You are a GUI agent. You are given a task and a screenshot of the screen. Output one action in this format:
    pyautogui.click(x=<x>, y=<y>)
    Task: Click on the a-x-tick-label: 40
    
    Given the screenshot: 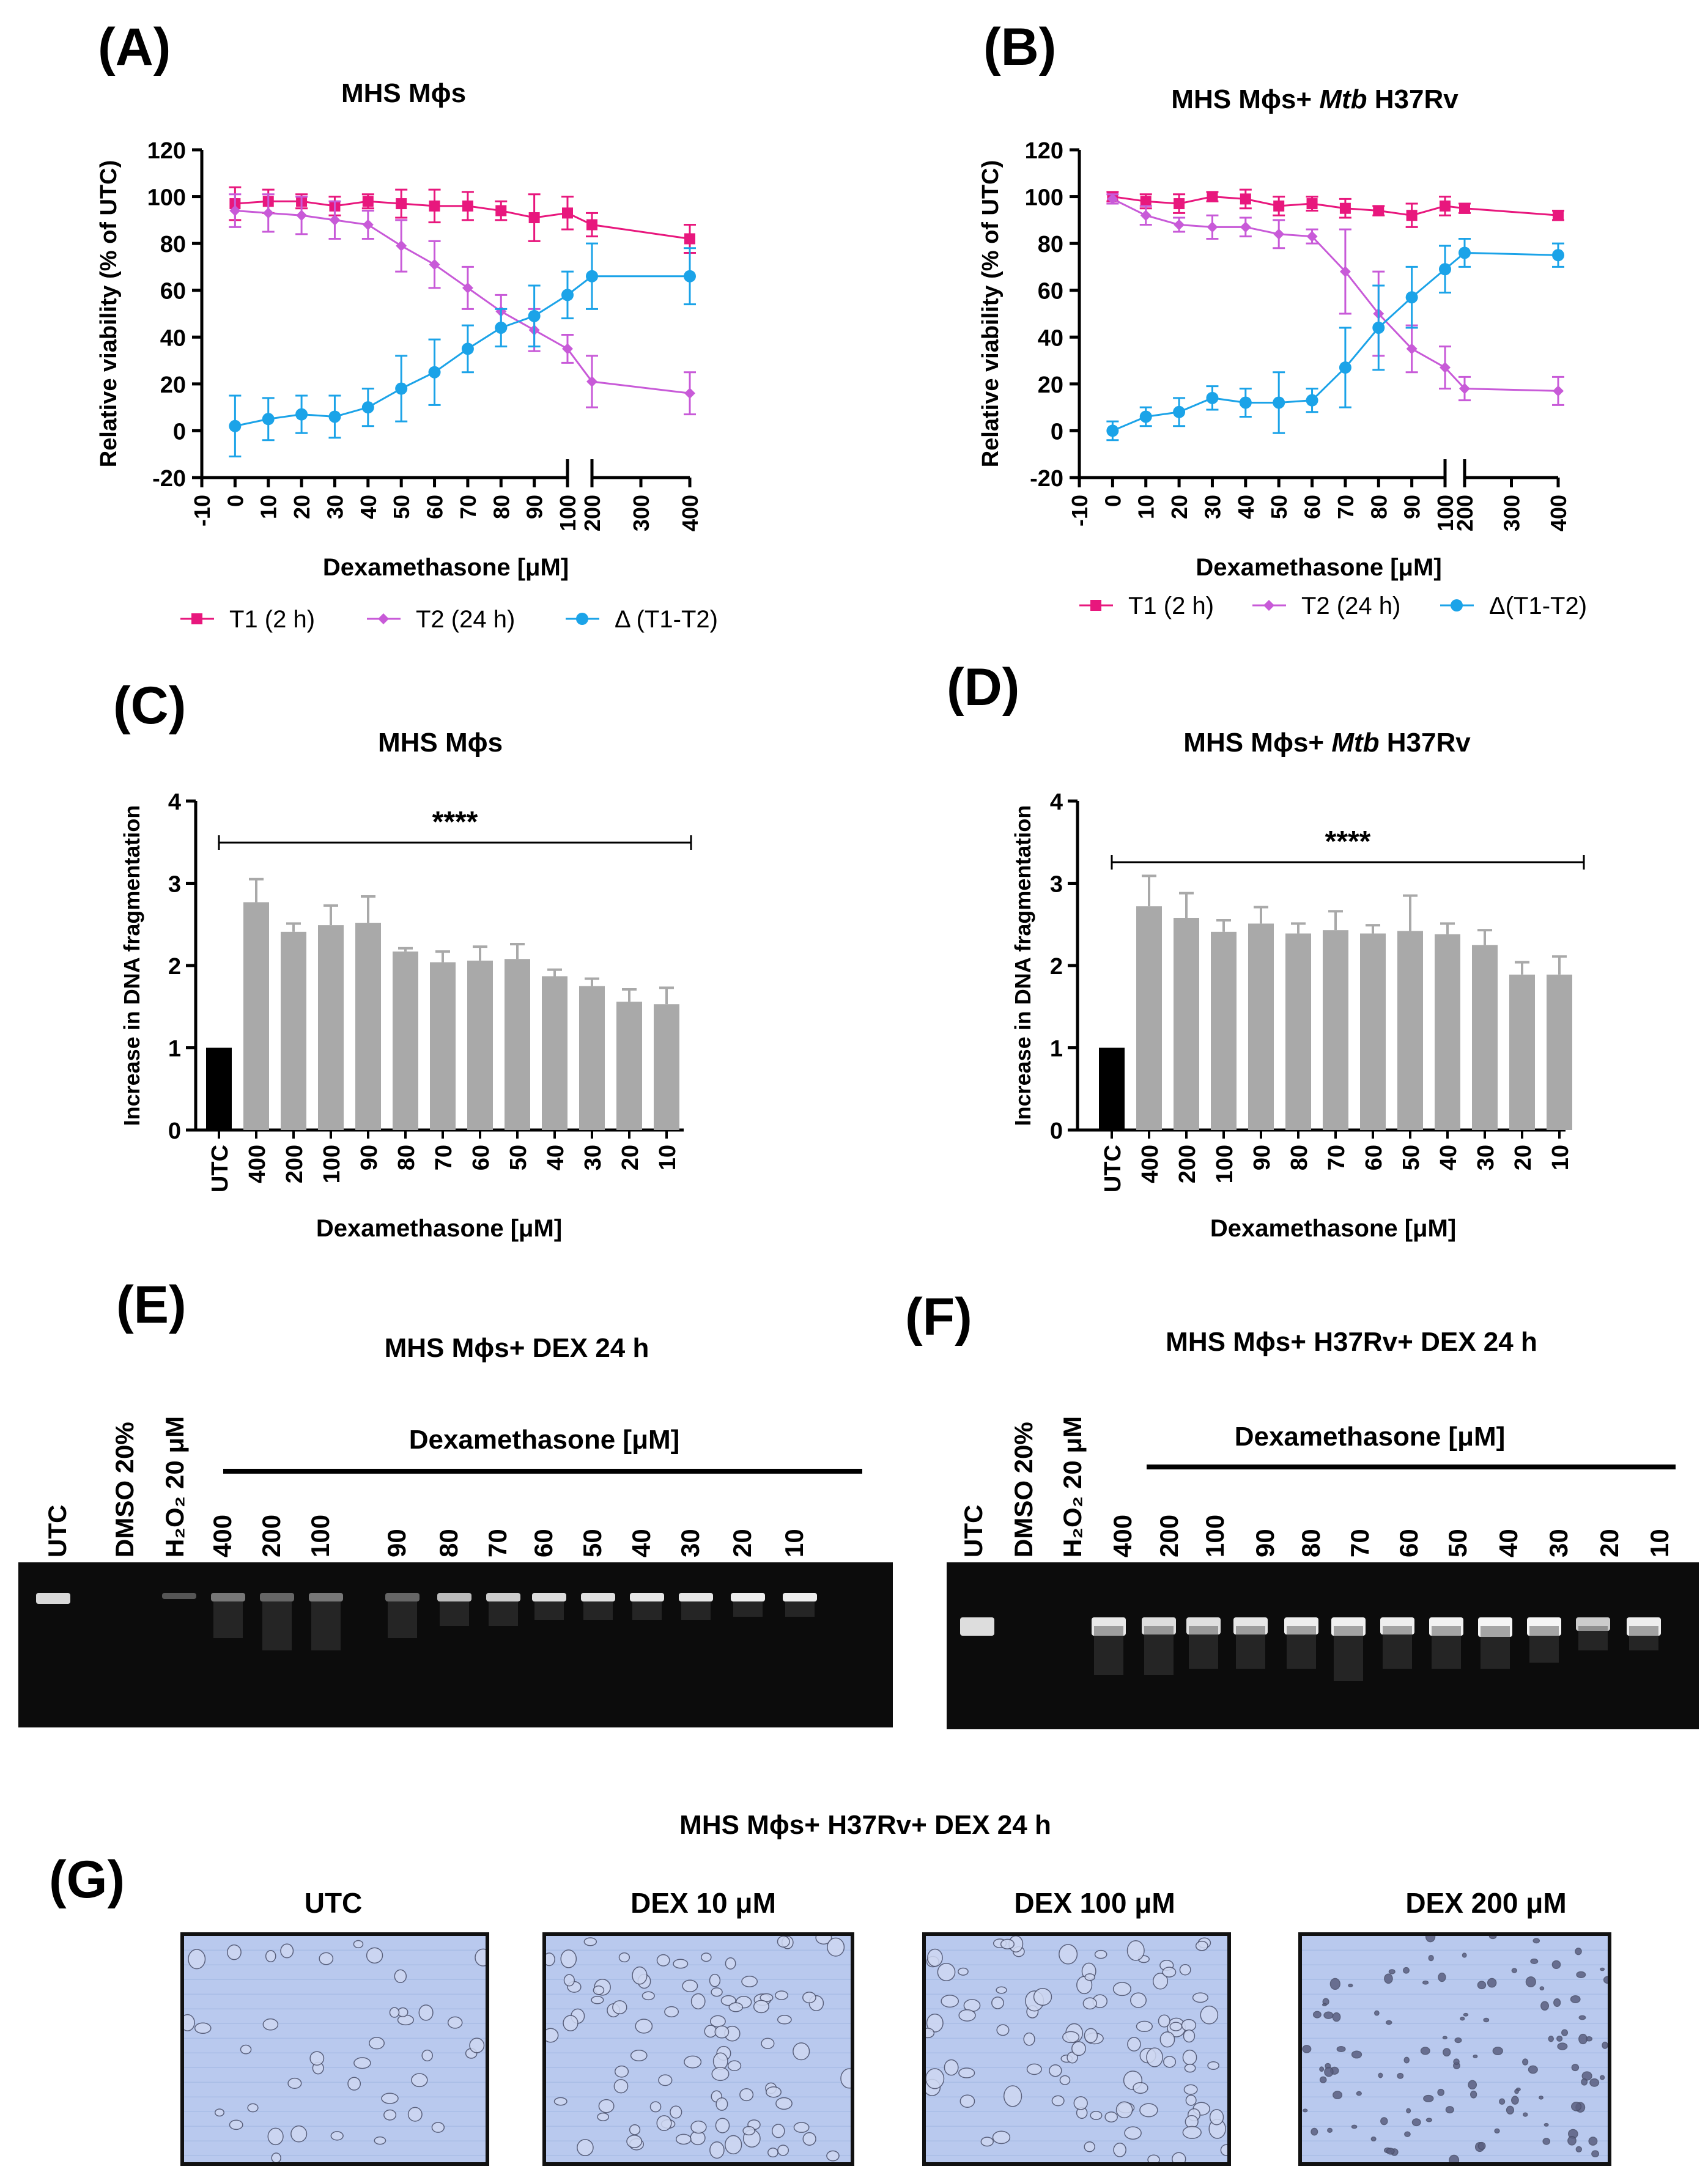 What is the action you would take?
    pyautogui.click(x=368, y=507)
    